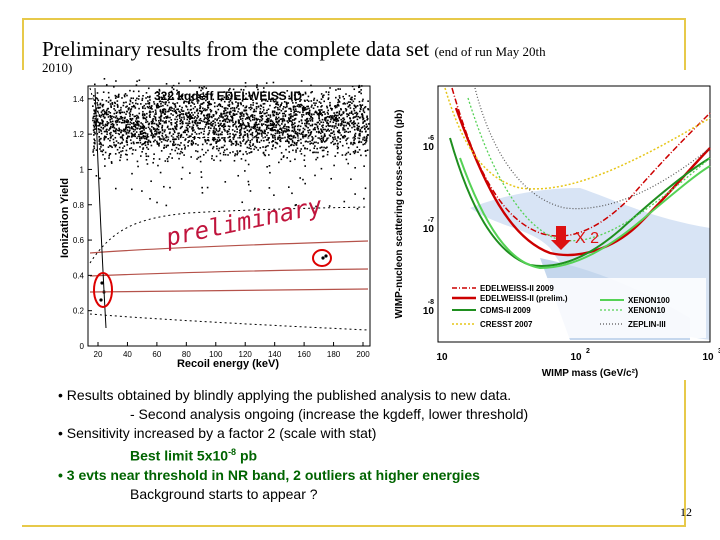  I want to click on frame-line-top, so click(354, 19).